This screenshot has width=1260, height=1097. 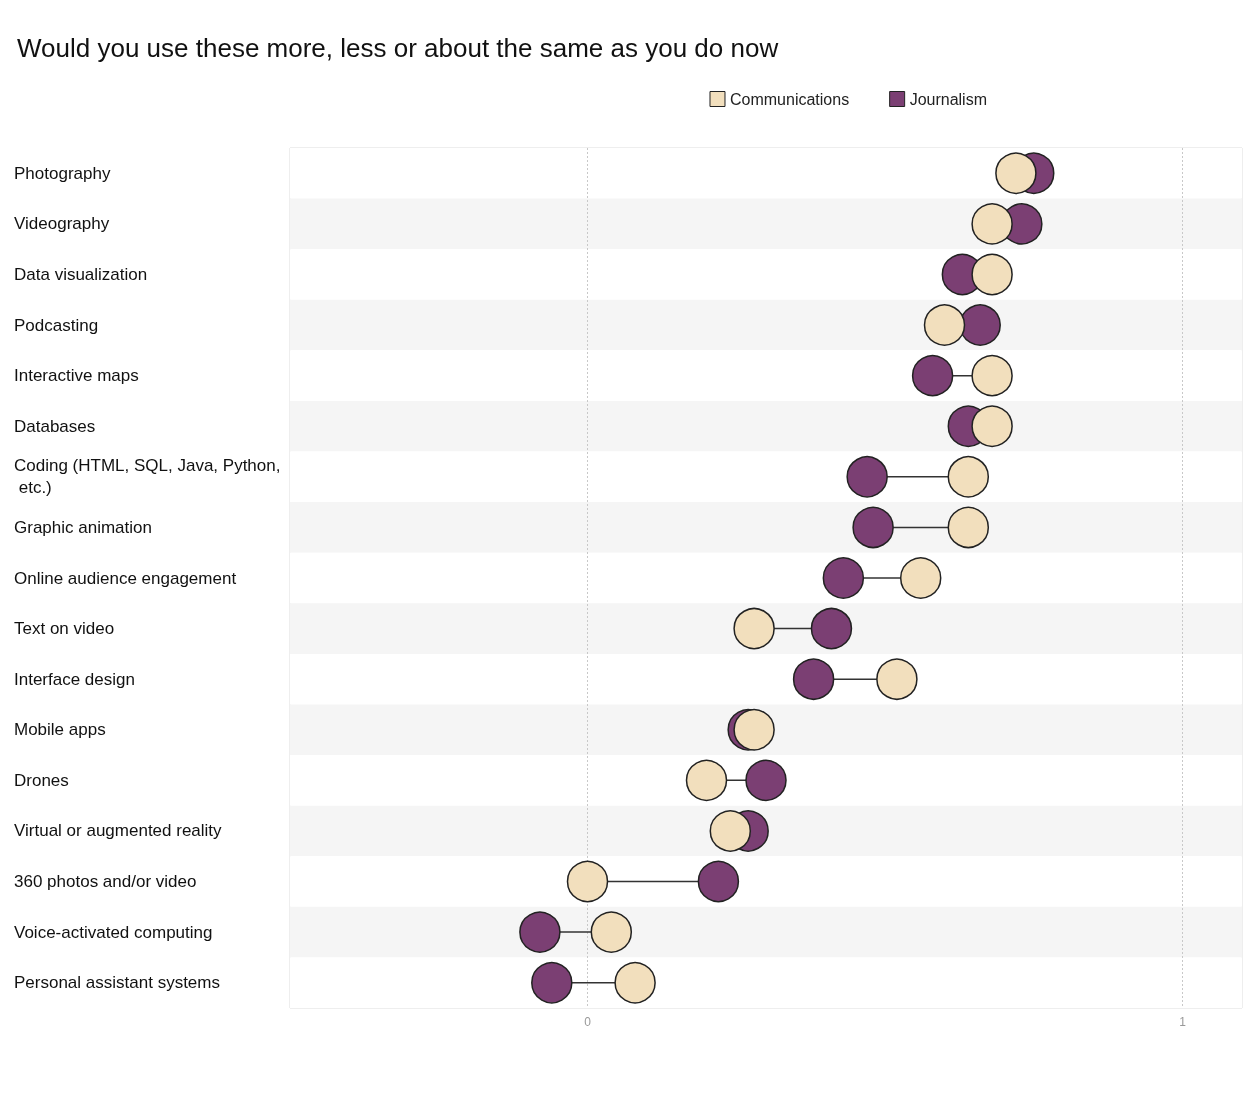 I want to click on y-tick-label: Drones, so click(x=41, y=780).